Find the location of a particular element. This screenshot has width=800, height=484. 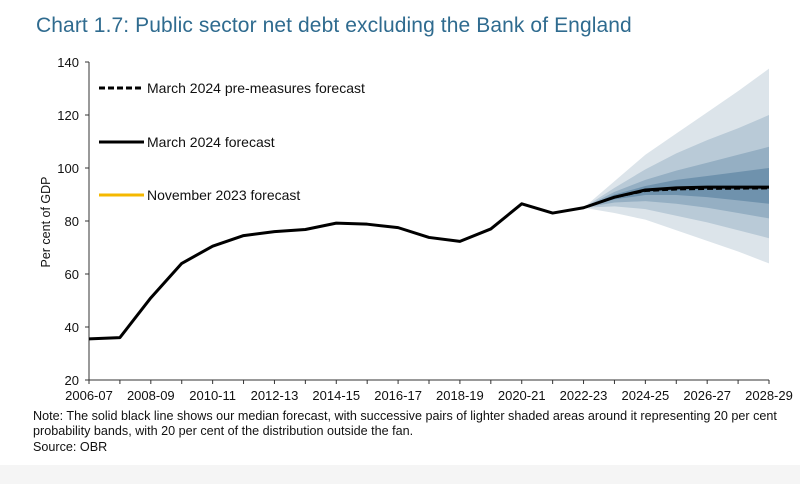

x-tick-label: 2016-17 is located at coordinates (398, 395).